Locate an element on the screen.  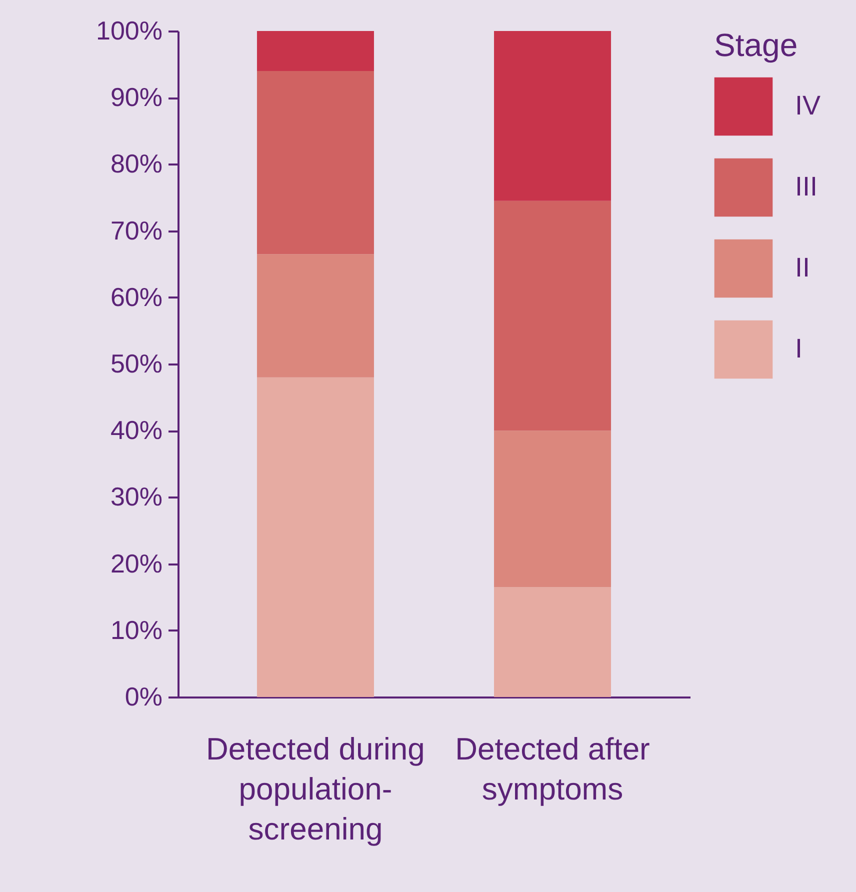
legend-label: III is located at coordinates (806, 187).